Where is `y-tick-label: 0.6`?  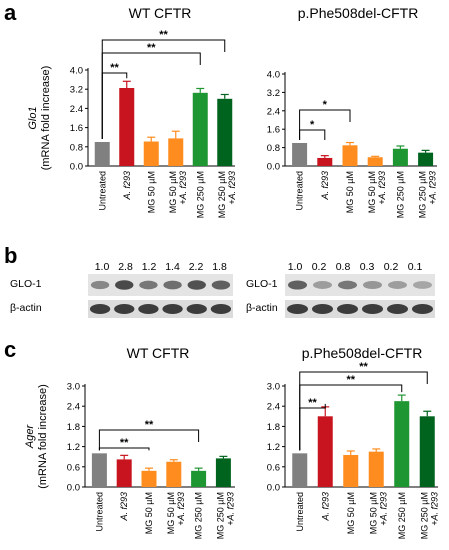 y-tick-label: 0.6 is located at coordinates (73, 467).